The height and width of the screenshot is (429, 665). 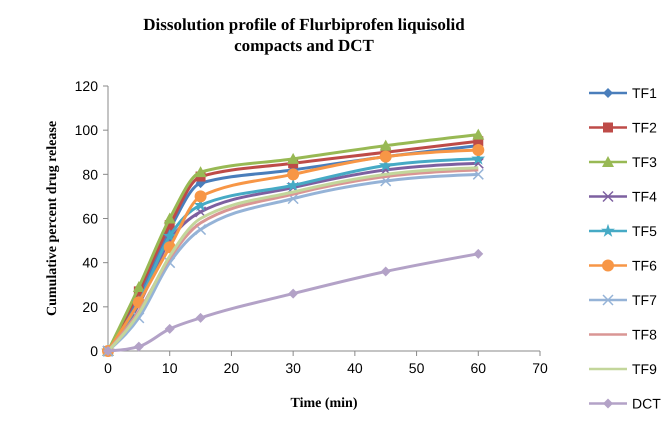 I want to click on y-tick-label: 80, so click(x=90, y=174).